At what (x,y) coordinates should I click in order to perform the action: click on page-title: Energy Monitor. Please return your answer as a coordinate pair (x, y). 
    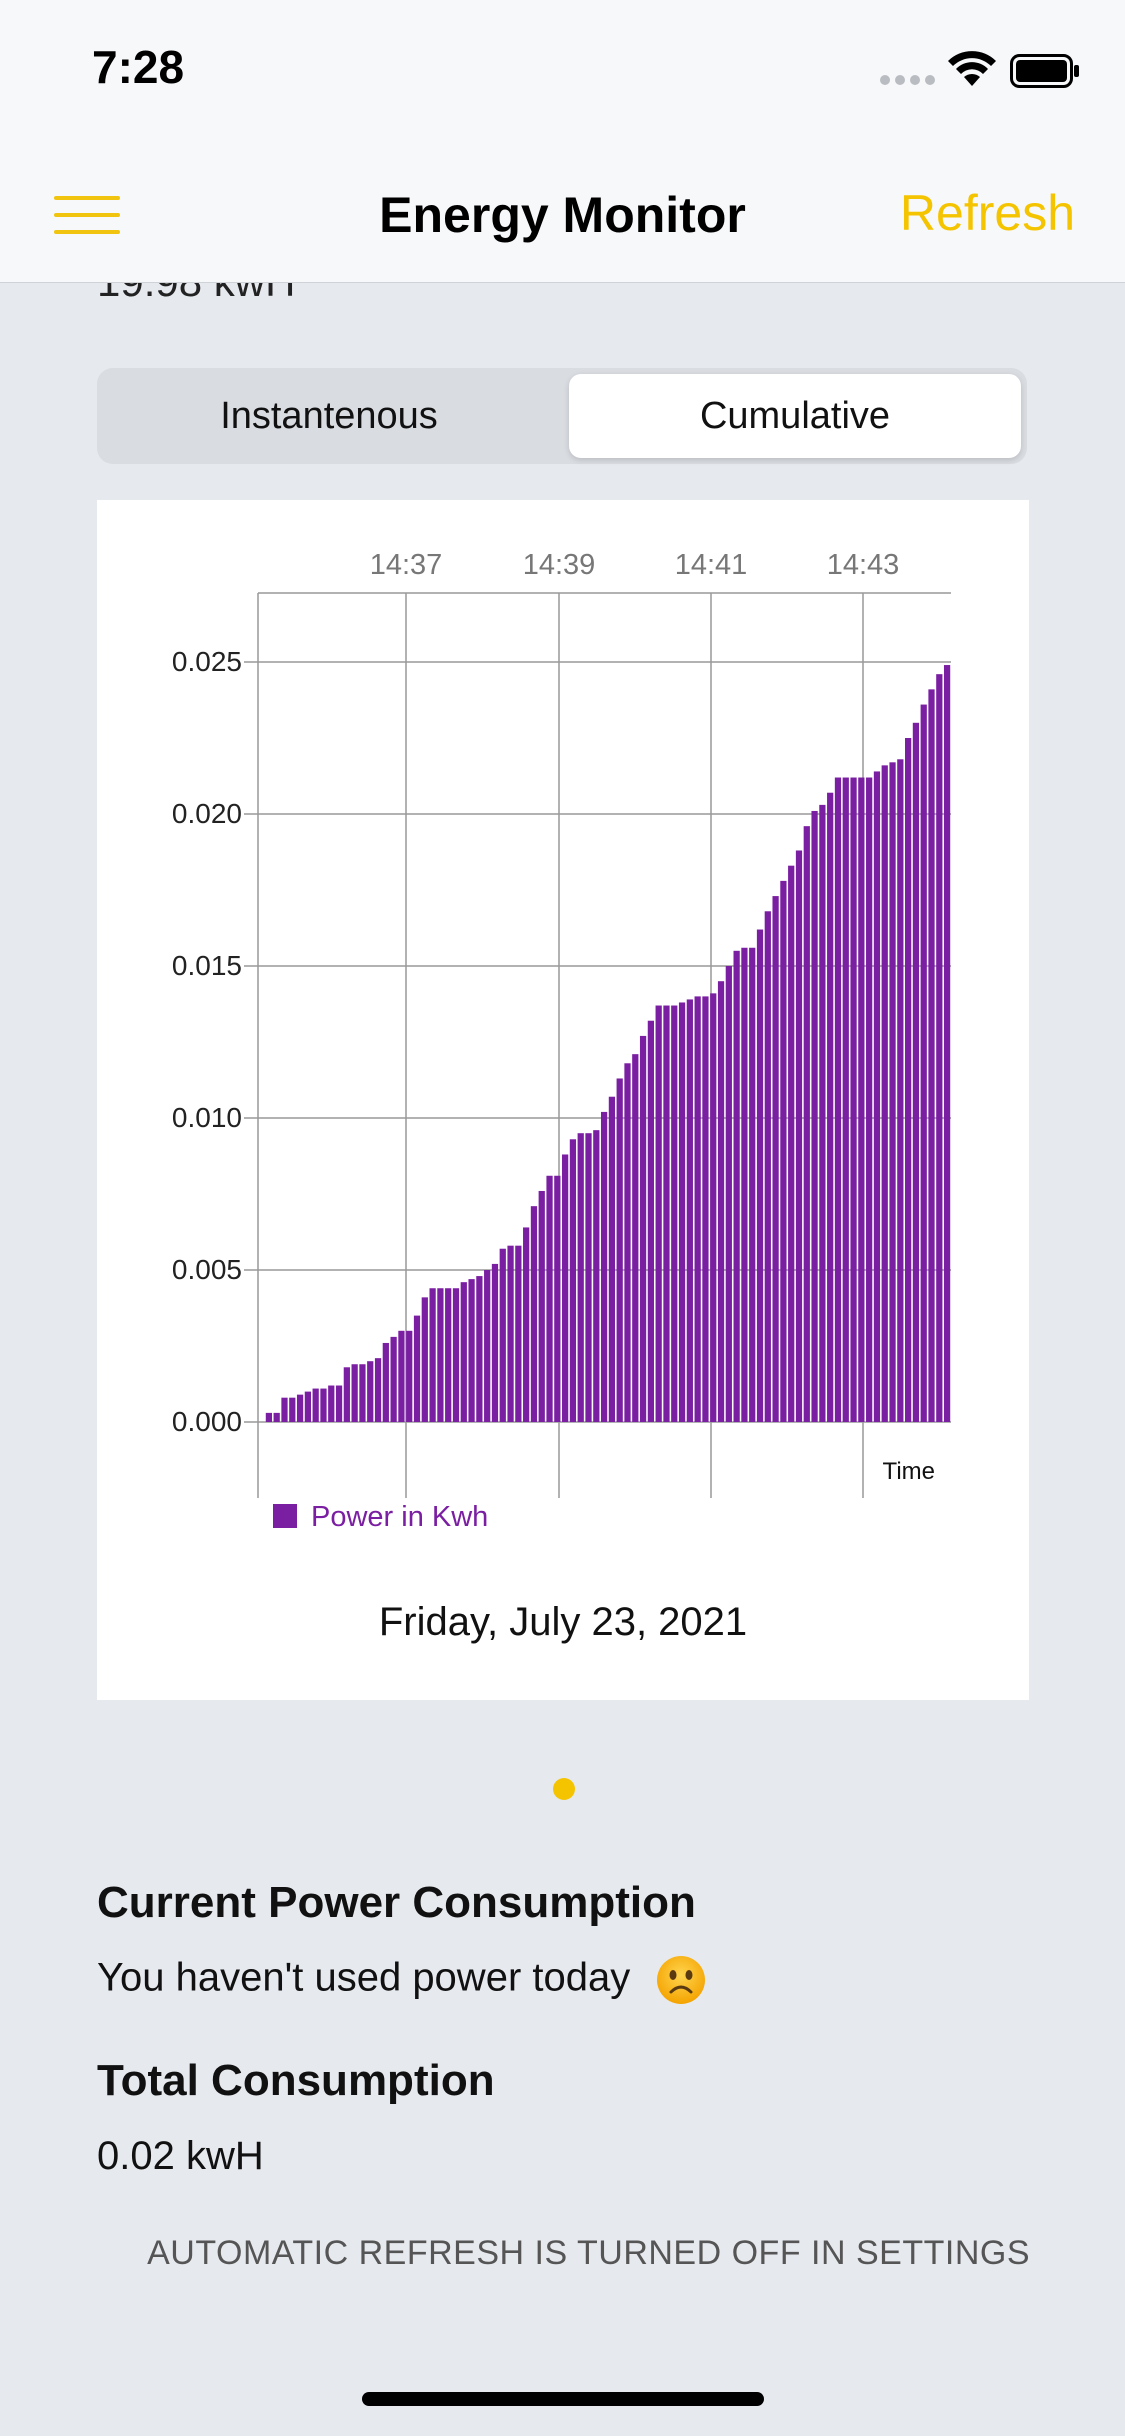
    Looking at the image, I should click on (562, 215).